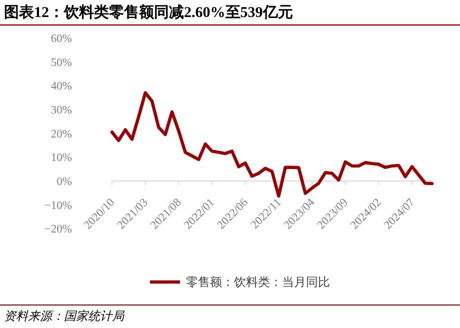  I want to click on y-tick-label: 20%, so click(61, 134).